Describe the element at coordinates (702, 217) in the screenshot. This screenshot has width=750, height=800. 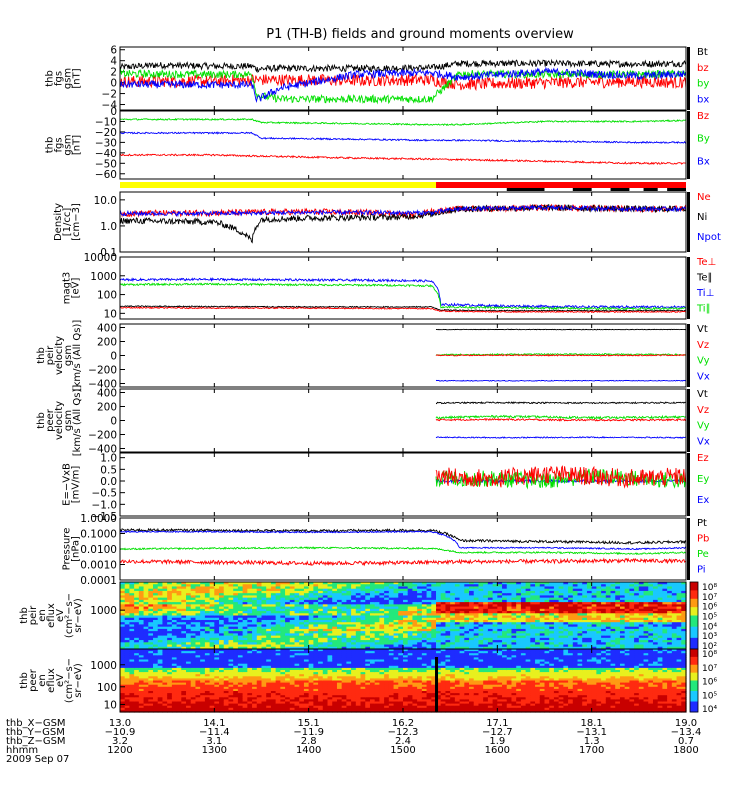
I see `legend-Ni: Ni` at that location.